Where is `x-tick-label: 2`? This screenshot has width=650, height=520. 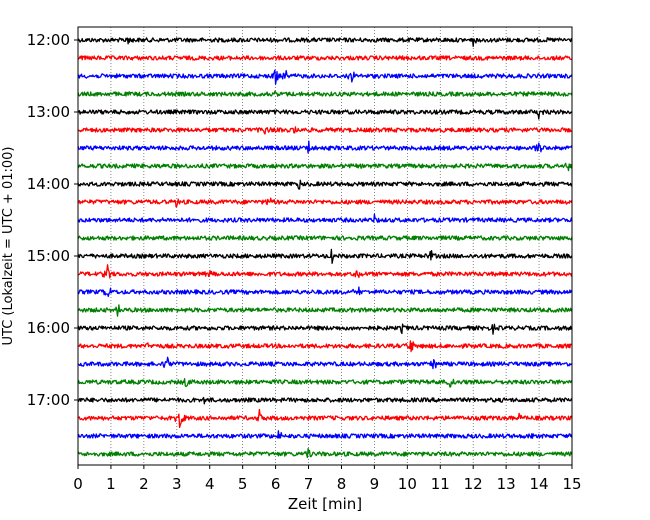 x-tick-label: 2 is located at coordinates (144, 484).